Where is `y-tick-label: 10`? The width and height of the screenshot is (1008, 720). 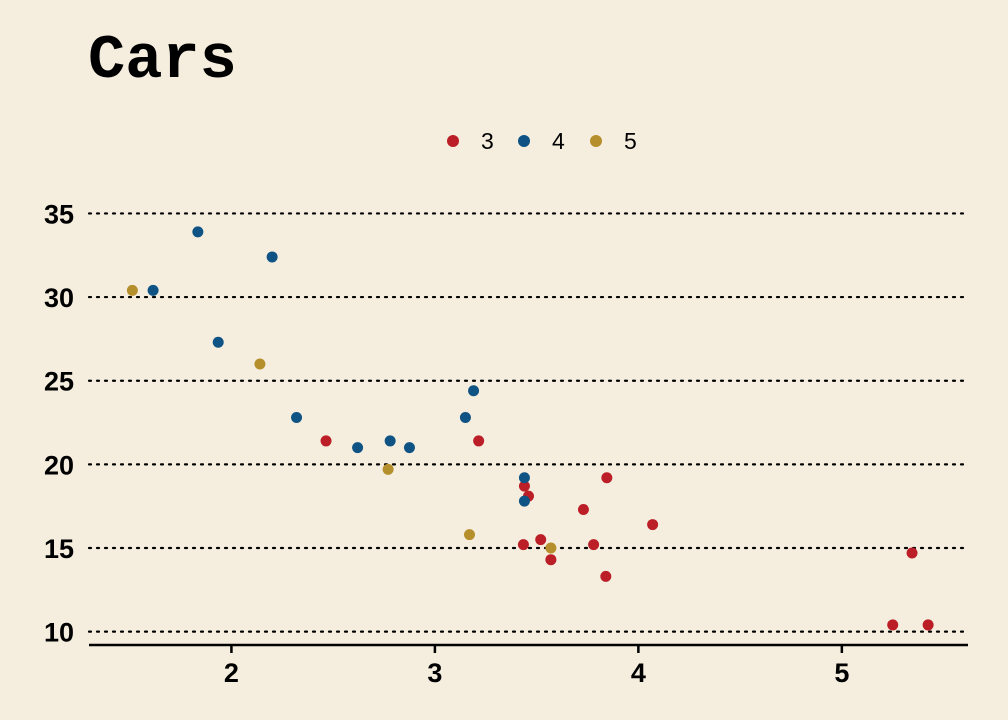
y-tick-label: 10 is located at coordinates (59, 633).